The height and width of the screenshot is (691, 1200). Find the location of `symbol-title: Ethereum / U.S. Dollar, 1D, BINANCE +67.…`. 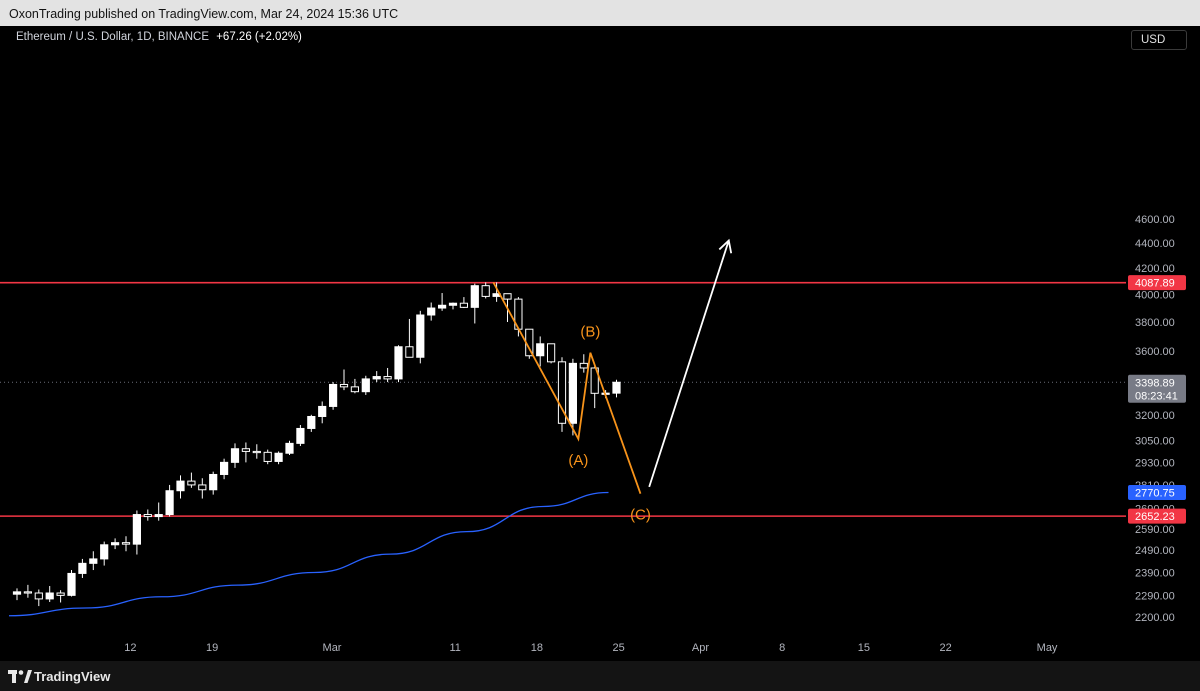

symbol-title: Ethereum / U.S. Dollar, 1D, BINANCE +67.… is located at coordinates (159, 37).